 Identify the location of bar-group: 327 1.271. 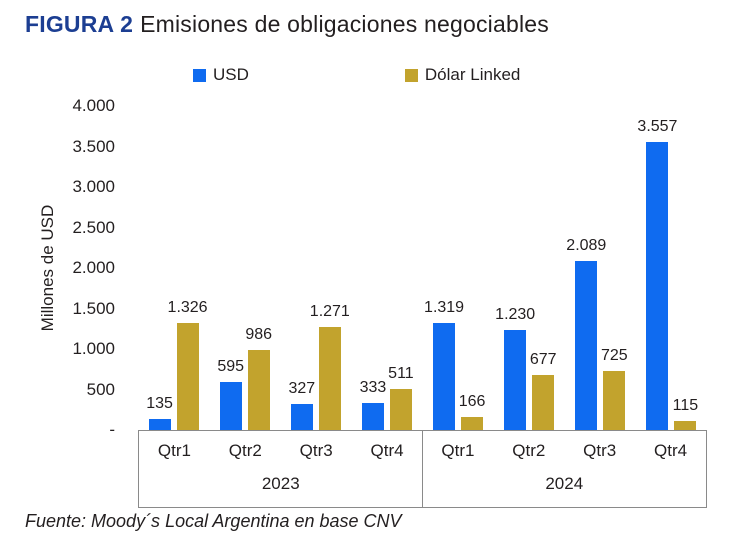
(315, 366).